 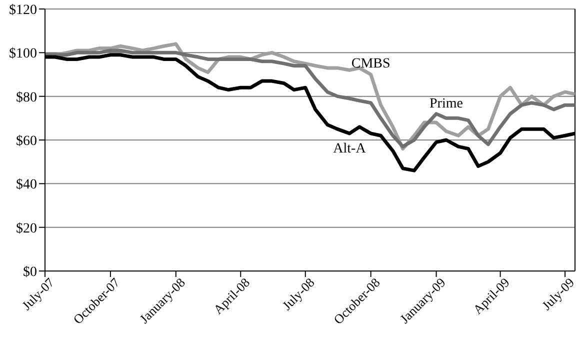 I want to click on series-label: Prime, so click(x=446, y=104).